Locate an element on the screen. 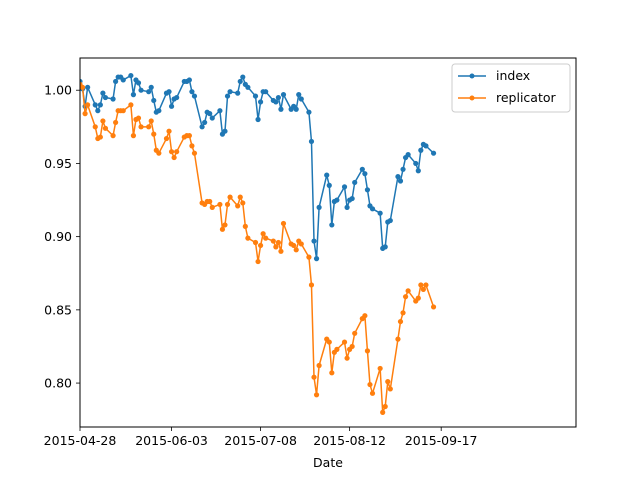 The height and width of the screenshot is (480, 640). x-tick-label: 2015-06-03 is located at coordinates (171, 440).